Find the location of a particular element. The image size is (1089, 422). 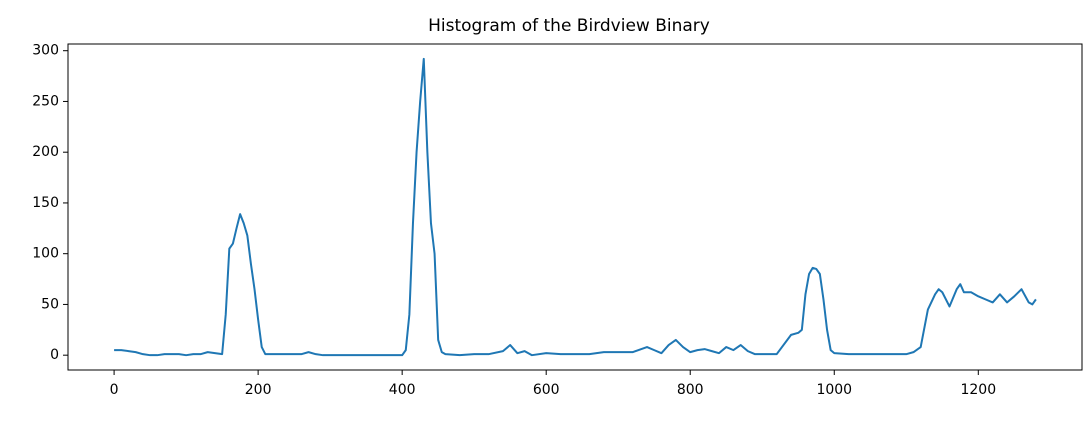

y-tick-label: 0 is located at coordinates (54, 355).